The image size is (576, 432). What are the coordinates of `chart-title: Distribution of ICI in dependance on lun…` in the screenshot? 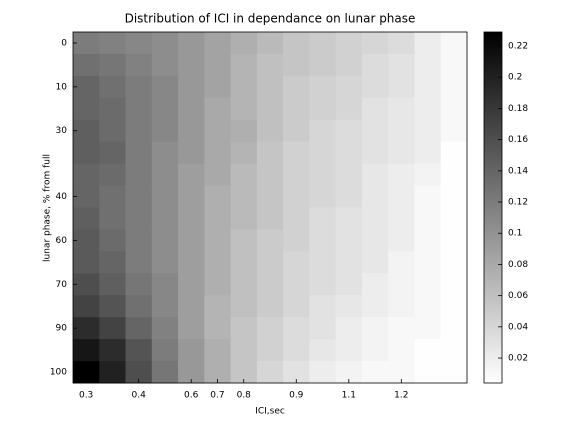 It's located at (270, 19).